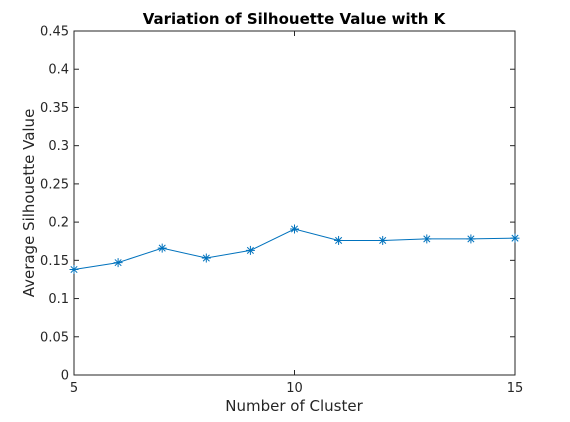 The image size is (570, 422). Describe the element at coordinates (294, 406) in the screenshot. I see `x-axis-title: Number of Cluster` at that location.